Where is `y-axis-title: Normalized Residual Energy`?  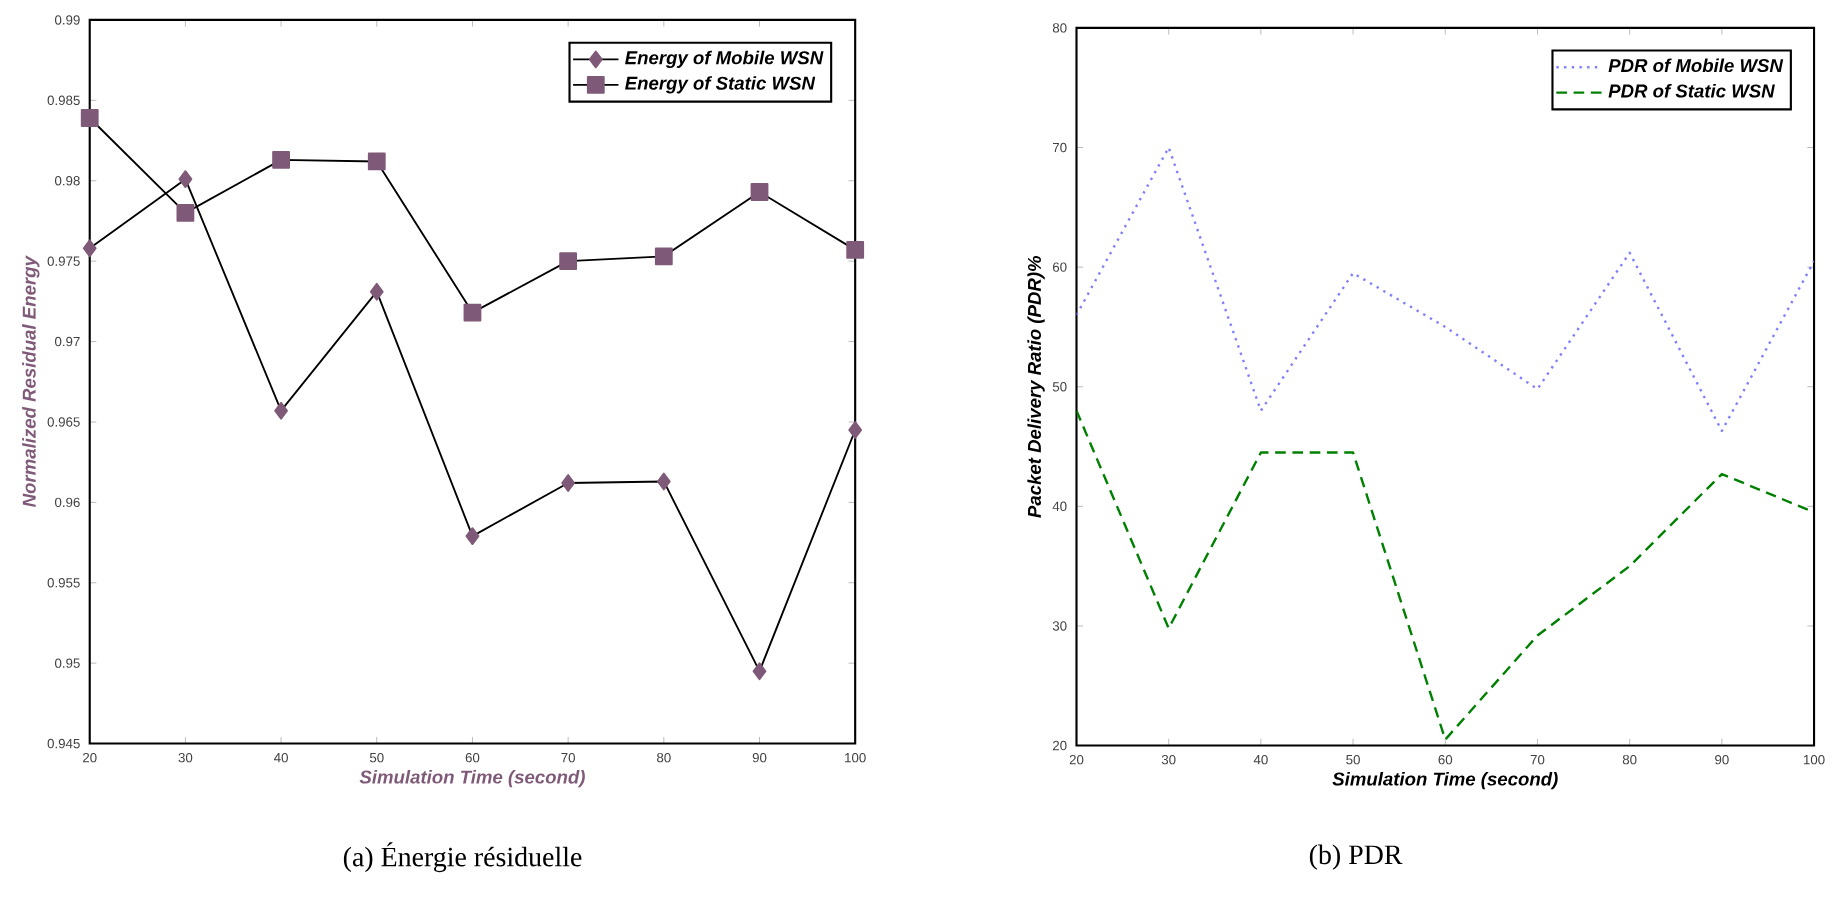
y-axis-title: Normalized Residual Energy is located at coordinates (31, 381).